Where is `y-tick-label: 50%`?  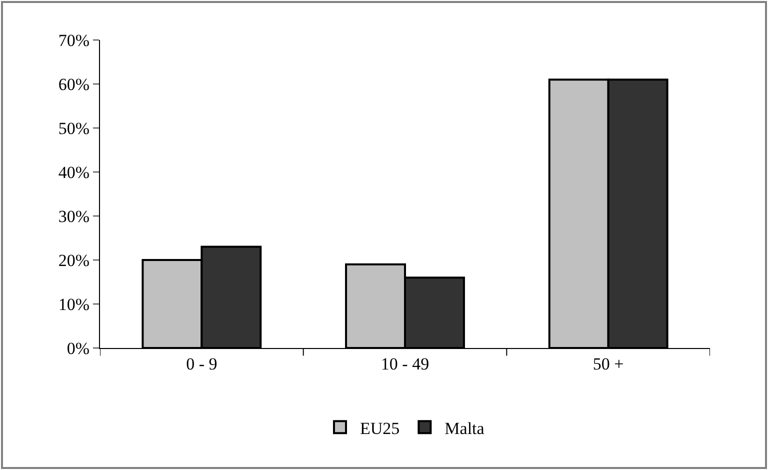
y-tick-label: 50% is located at coordinates (74, 128).